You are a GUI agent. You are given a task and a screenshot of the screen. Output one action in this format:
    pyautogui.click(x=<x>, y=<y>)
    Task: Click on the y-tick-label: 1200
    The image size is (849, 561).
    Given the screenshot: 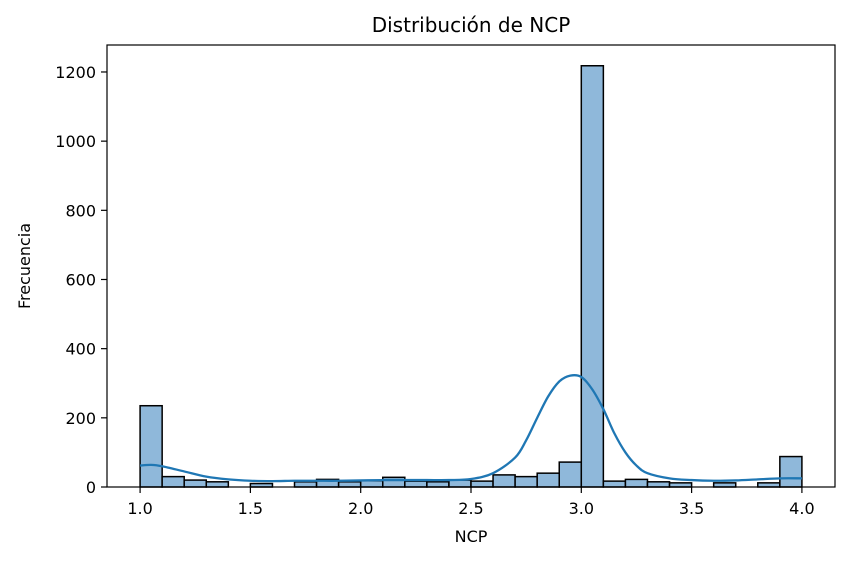 What is the action you would take?
    pyautogui.click(x=75, y=72)
    